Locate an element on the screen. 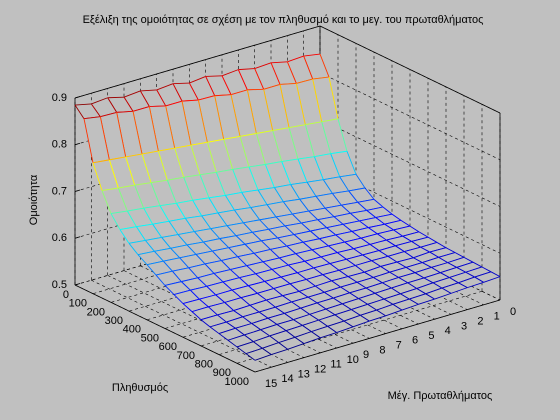 This screenshot has height=420, width=560. x-axis-label: Μέγ. Πρωταθλήματος is located at coordinates (440, 396).